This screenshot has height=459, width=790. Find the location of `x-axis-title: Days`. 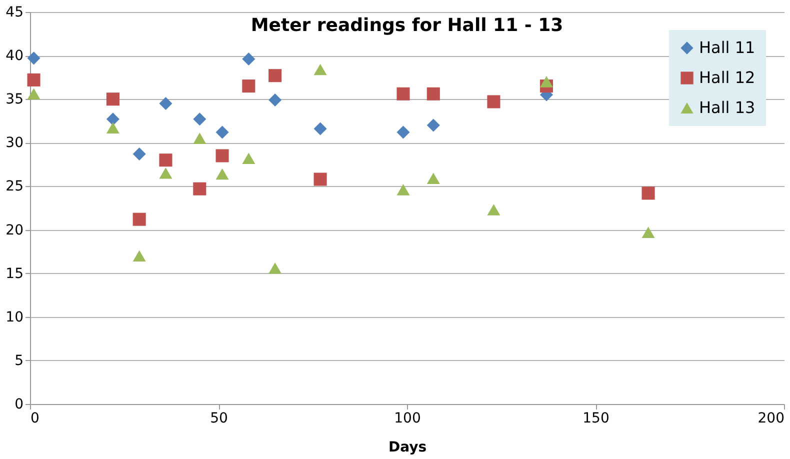

x-axis-title: Days is located at coordinates (407, 448).